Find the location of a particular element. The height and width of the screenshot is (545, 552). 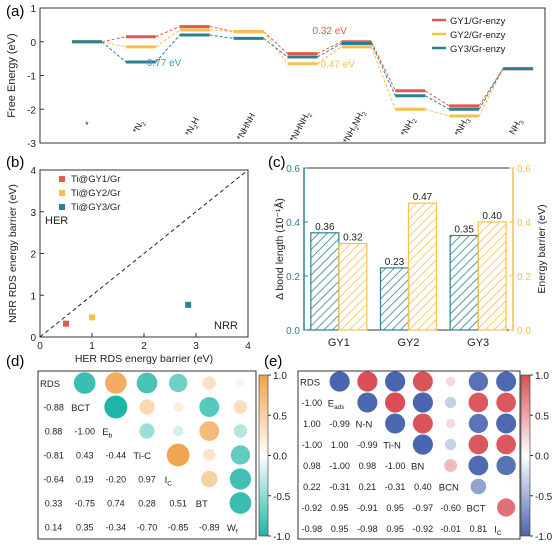

x-category-label-a: NH3 is located at coordinates (516, 126).